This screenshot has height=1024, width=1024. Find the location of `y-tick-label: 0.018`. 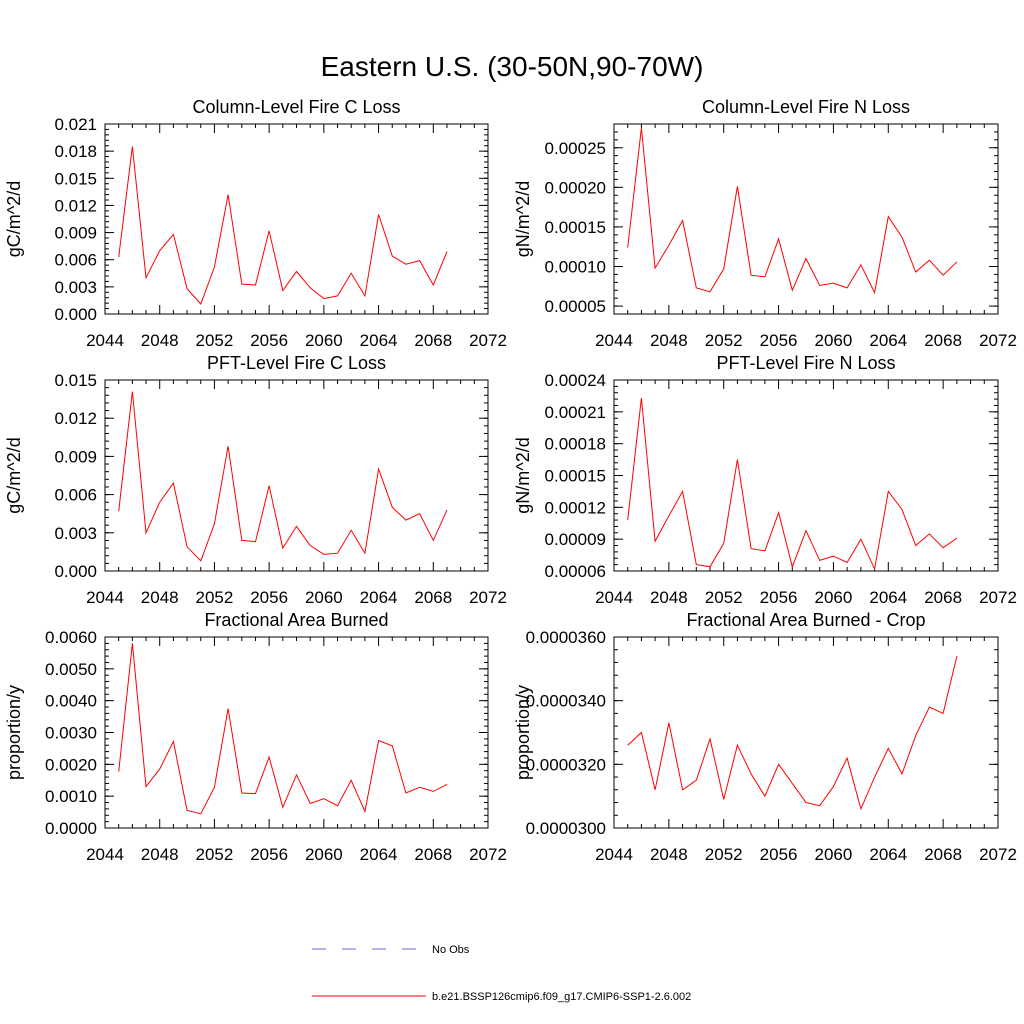

y-tick-label: 0.018 is located at coordinates (75, 151).